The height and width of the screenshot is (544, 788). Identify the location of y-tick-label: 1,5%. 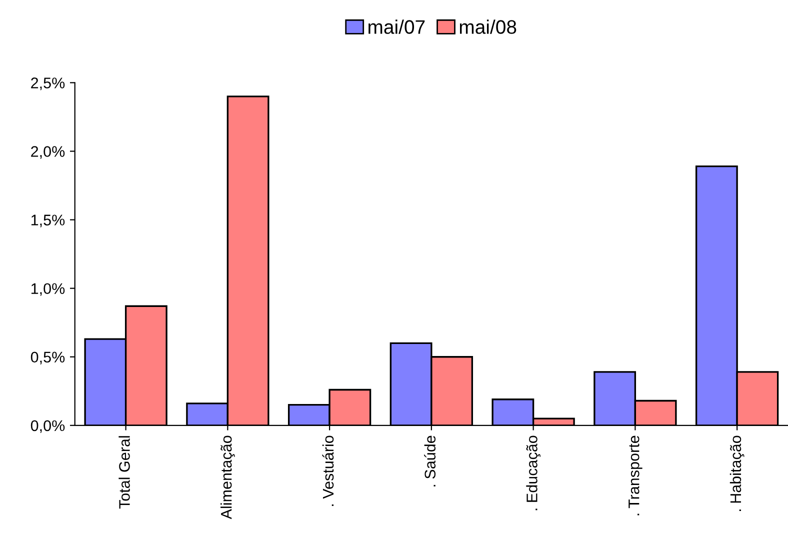
(48, 221).